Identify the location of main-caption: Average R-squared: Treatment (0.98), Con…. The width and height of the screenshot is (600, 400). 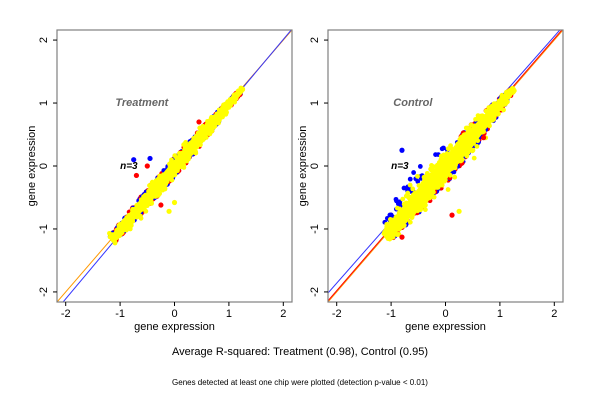
(300, 352).